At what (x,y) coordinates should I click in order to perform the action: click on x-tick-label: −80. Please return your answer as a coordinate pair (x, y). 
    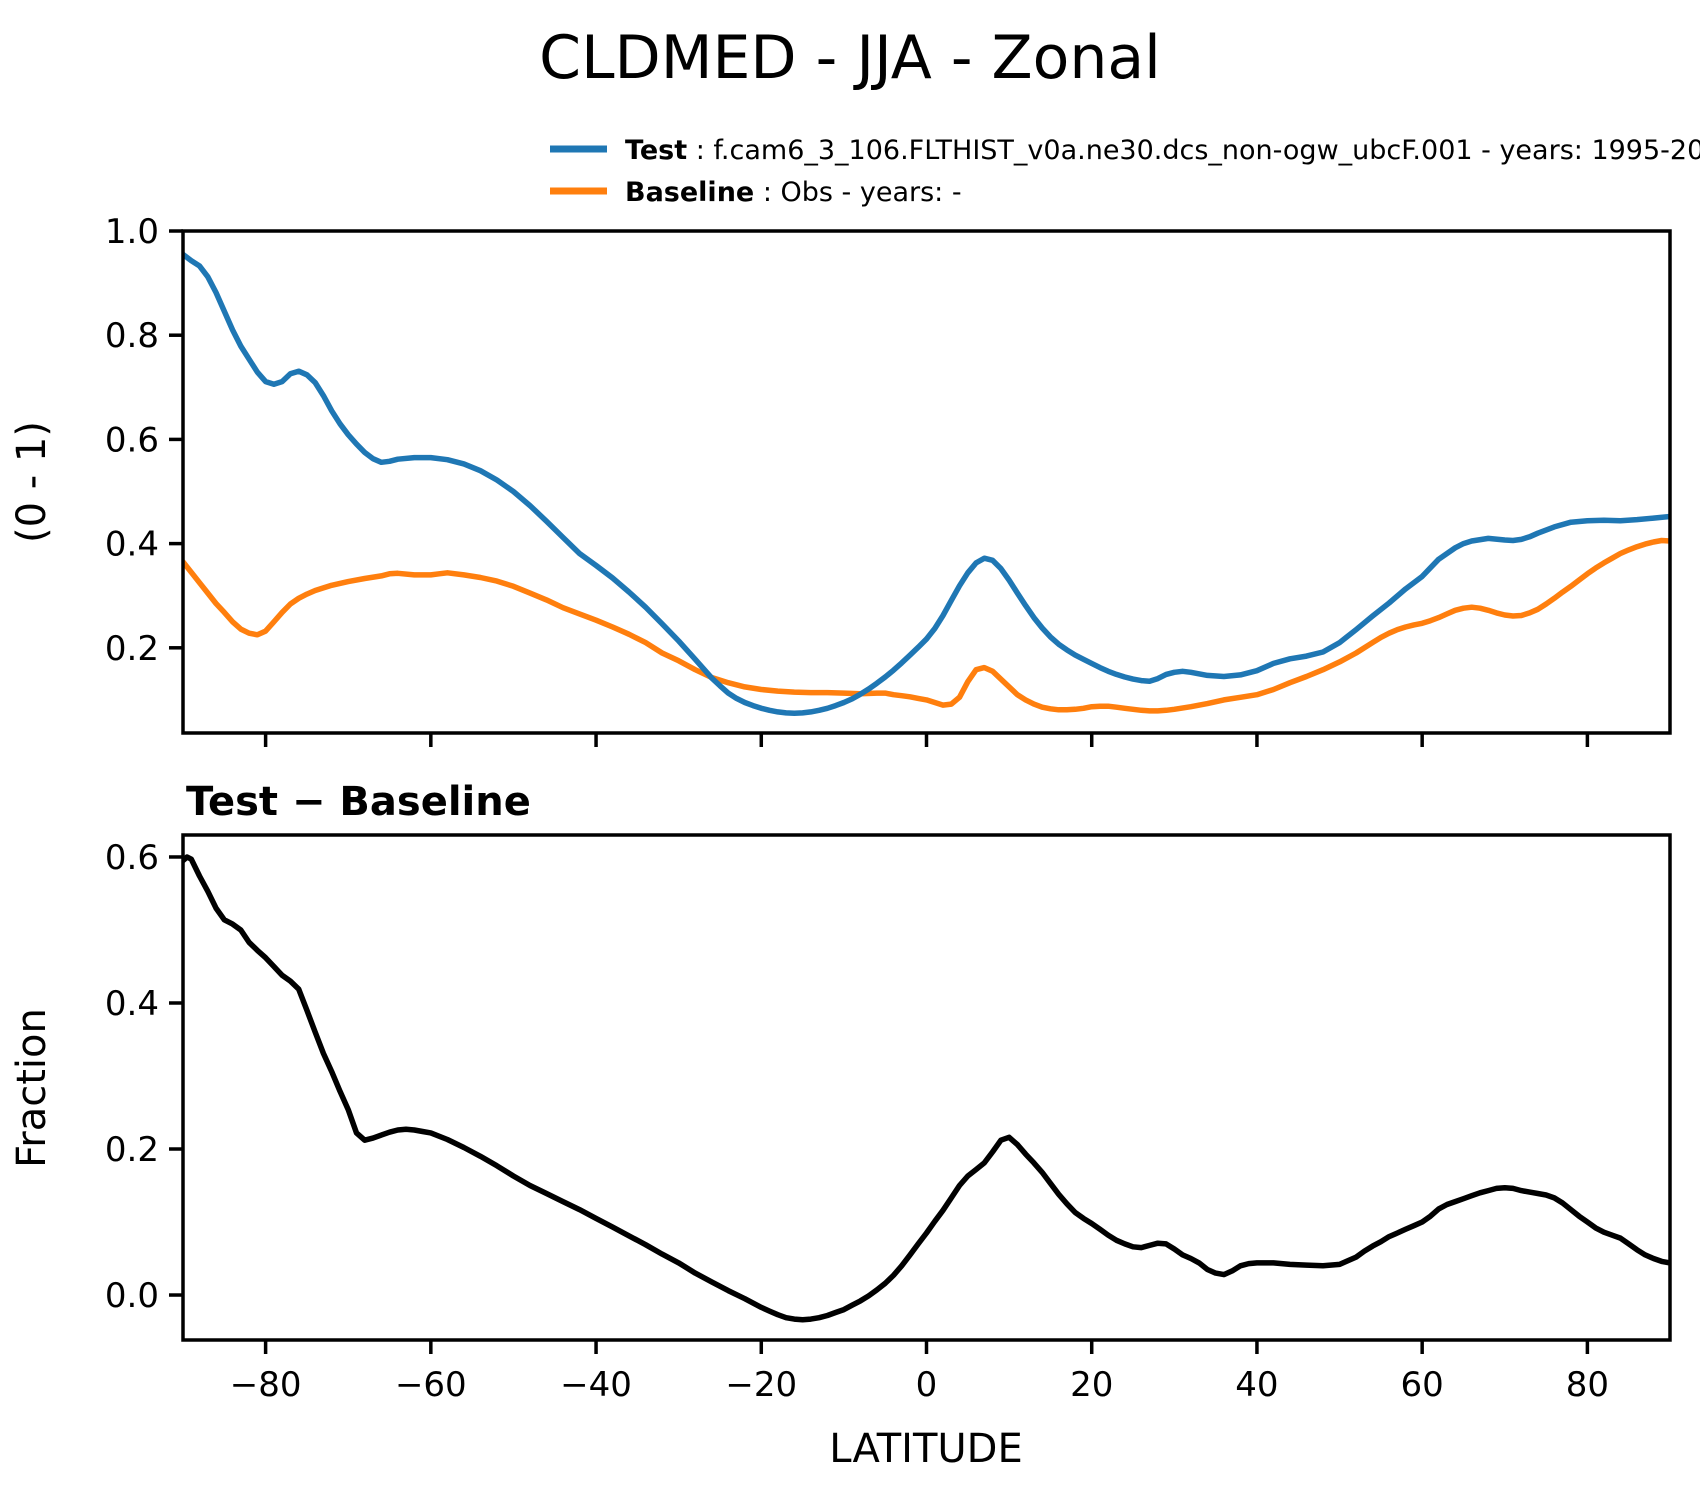
    Looking at the image, I should click on (266, 1385).